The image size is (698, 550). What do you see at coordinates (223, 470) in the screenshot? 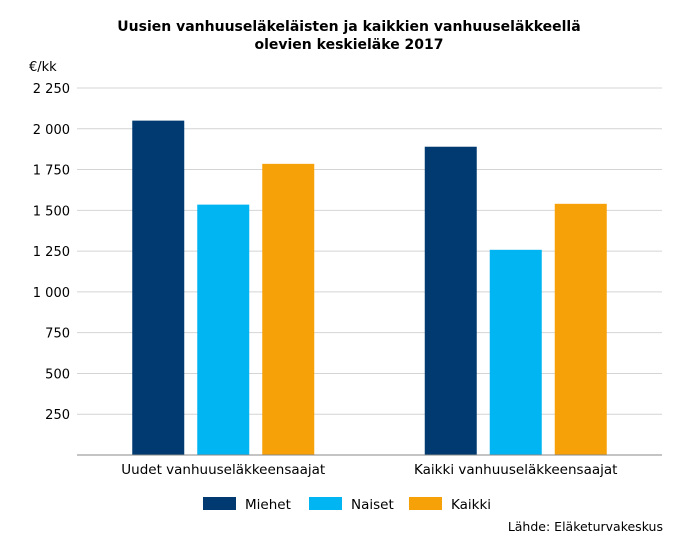
I see `x-category-label: Uudet vanhuuseläkkeensaajat` at bounding box center [223, 470].